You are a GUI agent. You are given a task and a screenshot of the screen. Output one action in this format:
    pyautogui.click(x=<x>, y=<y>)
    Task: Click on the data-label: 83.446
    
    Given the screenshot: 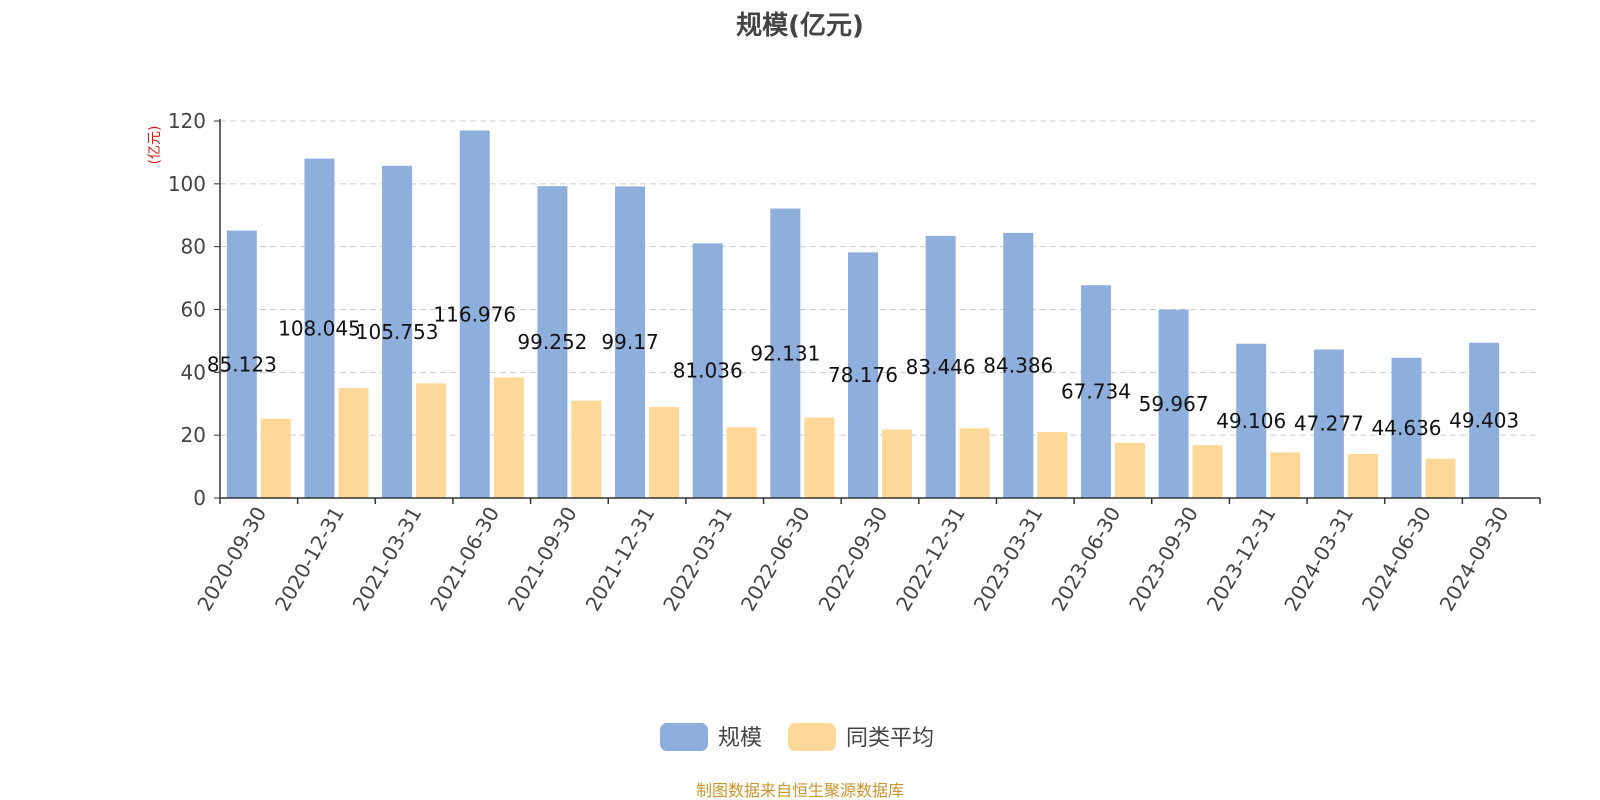 What is the action you would take?
    pyautogui.click(x=941, y=367)
    